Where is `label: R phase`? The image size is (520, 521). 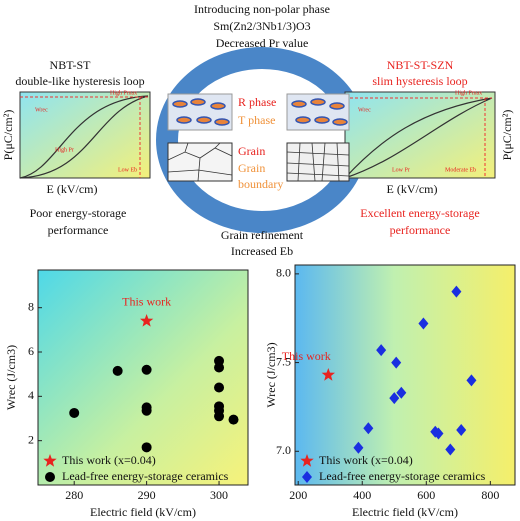
label: R phase is located at coordinates (257, 102).